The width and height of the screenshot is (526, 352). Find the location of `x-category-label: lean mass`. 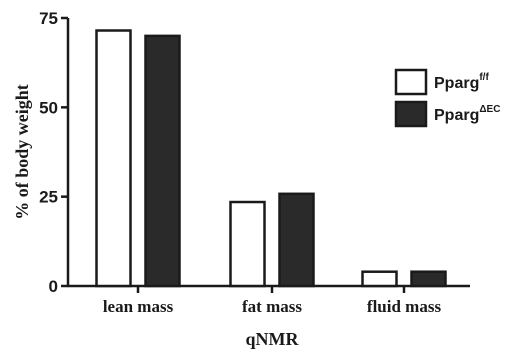

x-category-label: lean mass is located at coordinates (138, 306).